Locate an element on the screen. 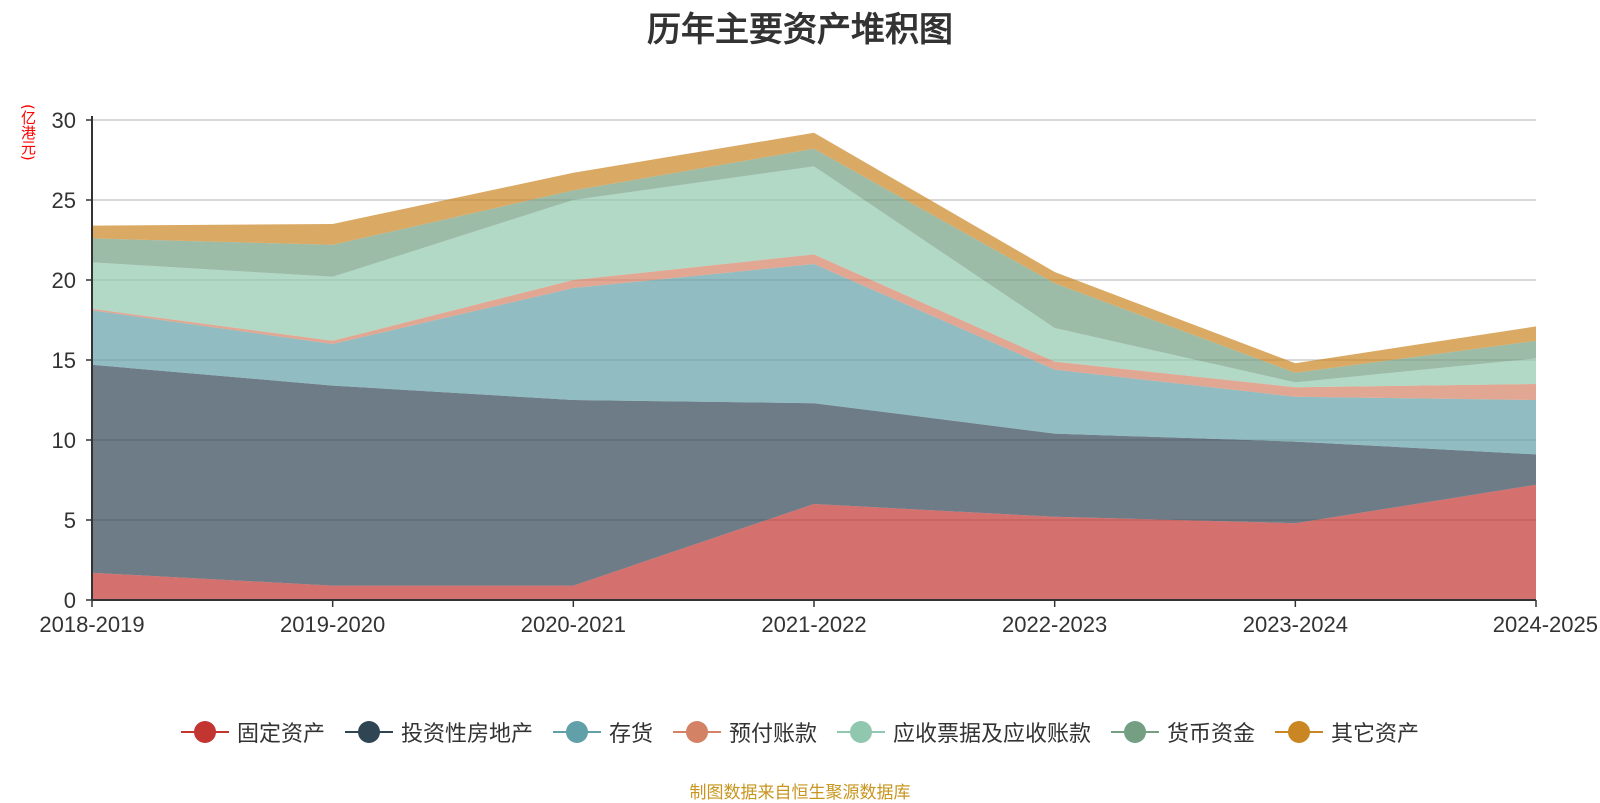  source-note: 制图数据来自恒生聚源数据库 is located at coordinates (800, 793).